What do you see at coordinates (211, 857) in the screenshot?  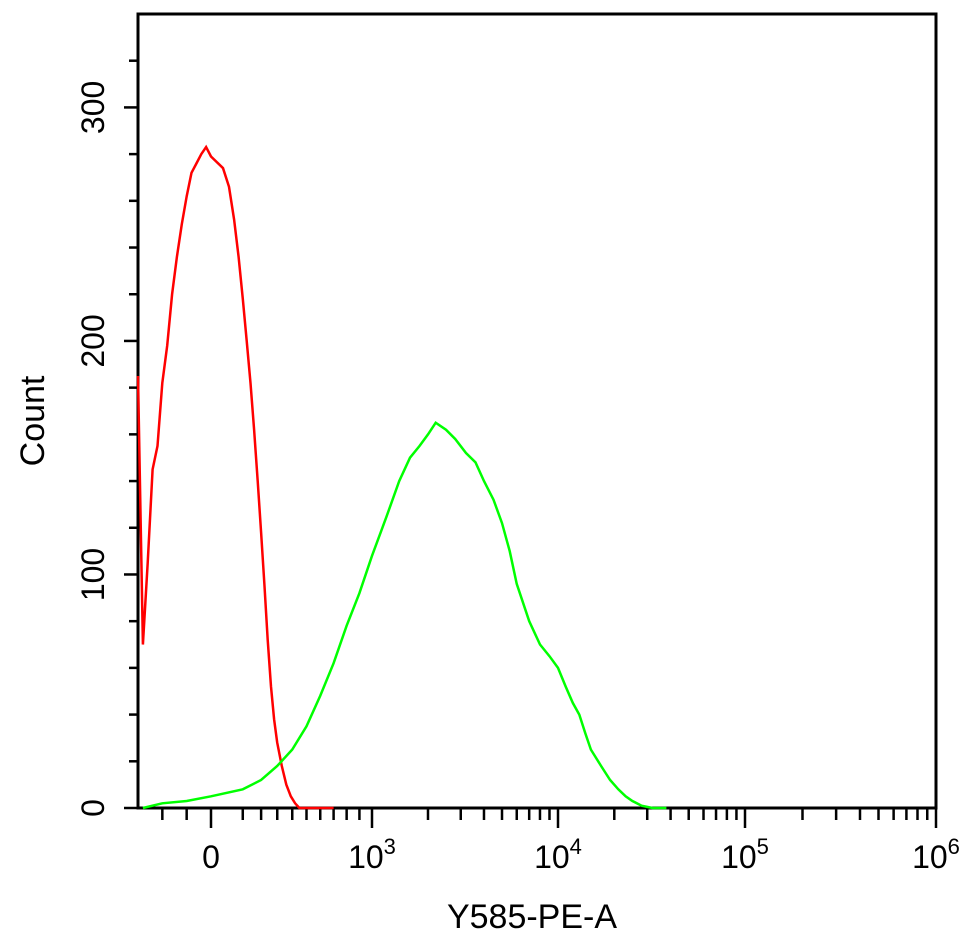 I see `x-tick-label: 0` at bounding box center [211, 857].